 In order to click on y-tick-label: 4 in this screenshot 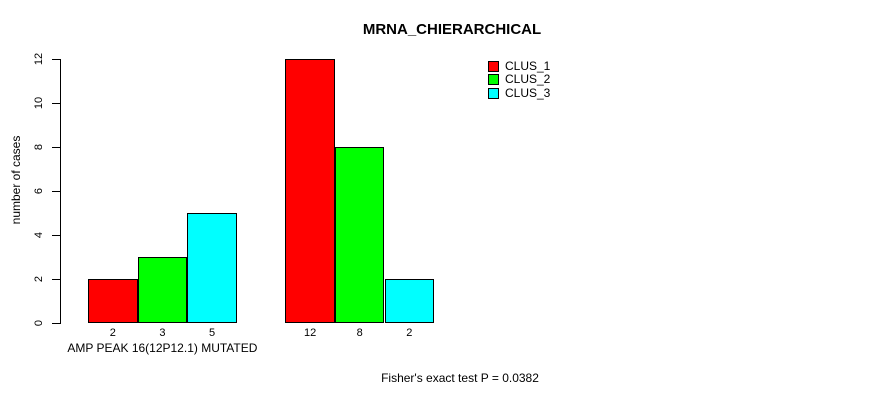, I will do `click(39, 235)`.